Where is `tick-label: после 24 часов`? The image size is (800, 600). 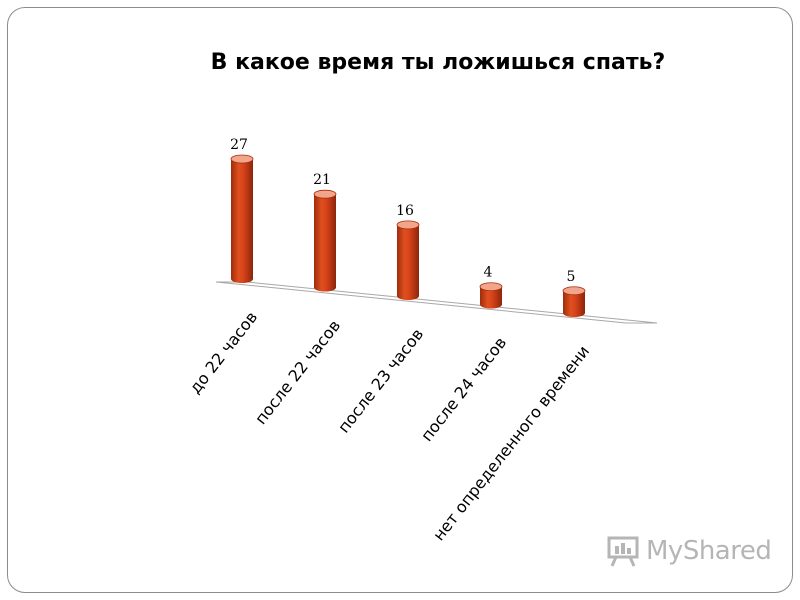
tick-label: после 24 часов is located at coordinates (463, 389).